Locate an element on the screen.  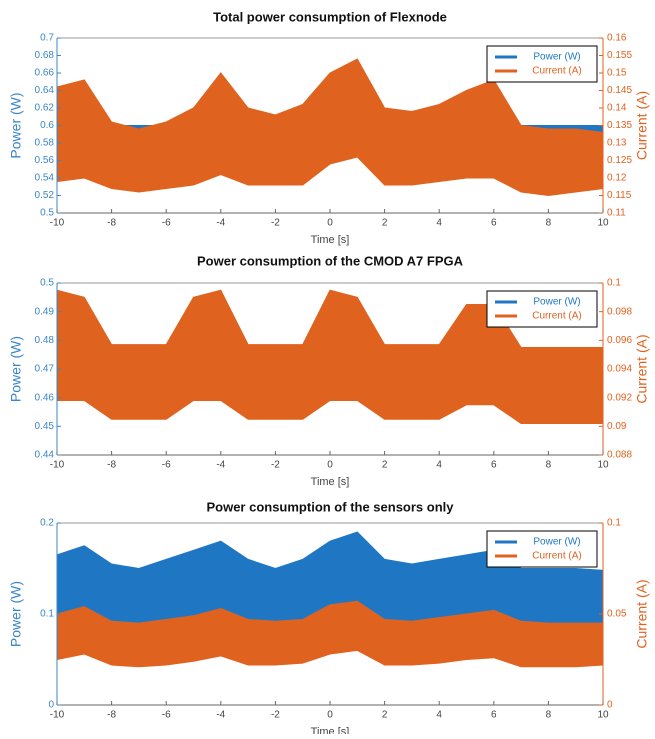
y-tick-label: 0.2 is located at coordinates (47, 523).